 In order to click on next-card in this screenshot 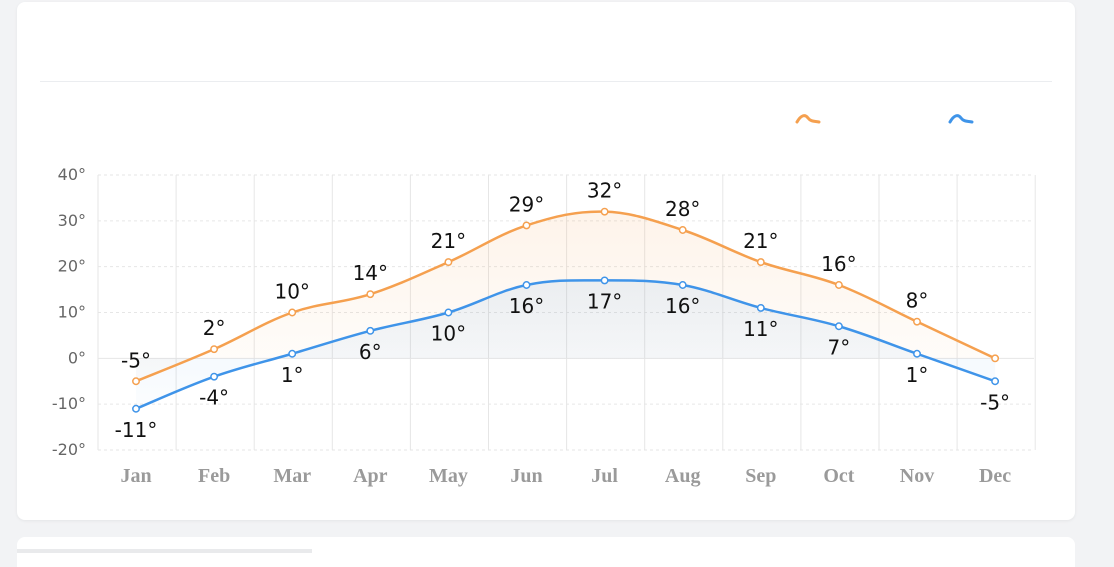, I will do `click(546, 552)`.